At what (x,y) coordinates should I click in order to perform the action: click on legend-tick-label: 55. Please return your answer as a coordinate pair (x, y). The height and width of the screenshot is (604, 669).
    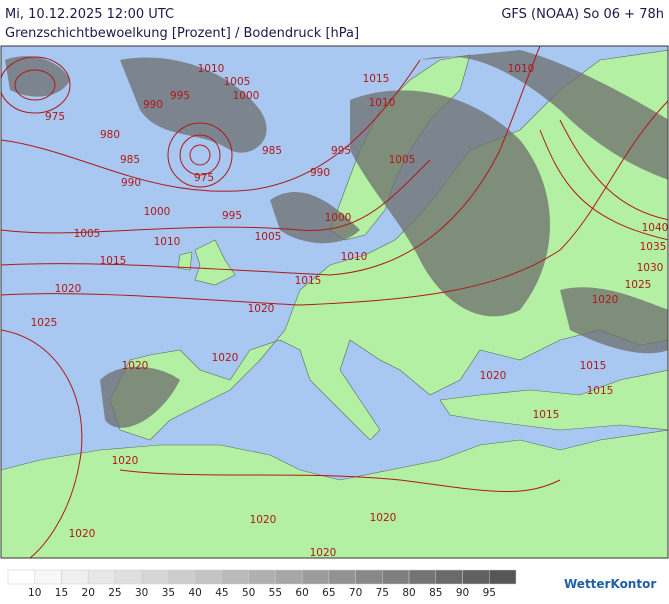
    Looking at the image, I should click on (275, 593).